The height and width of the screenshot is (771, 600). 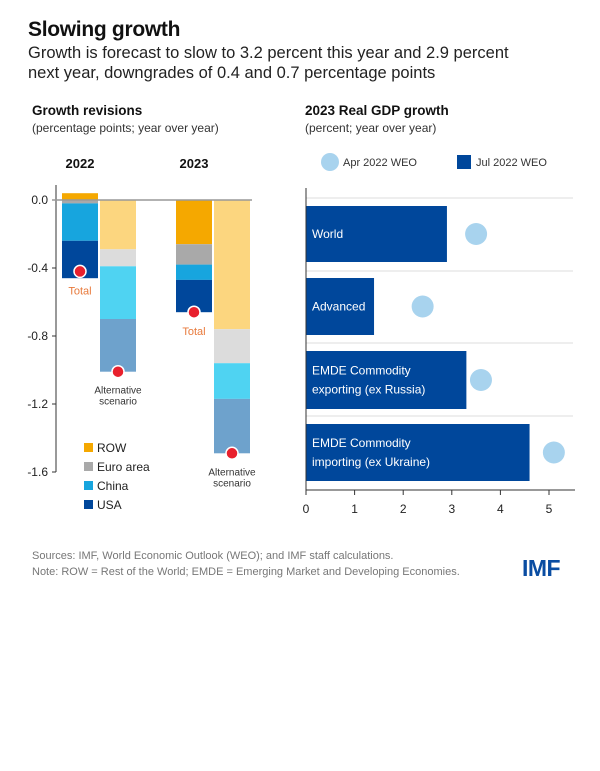 What do you see at coordinates (403, 509) in the screenshot?
I see `x-tick-label: 2` at bounding box center [403, 509].